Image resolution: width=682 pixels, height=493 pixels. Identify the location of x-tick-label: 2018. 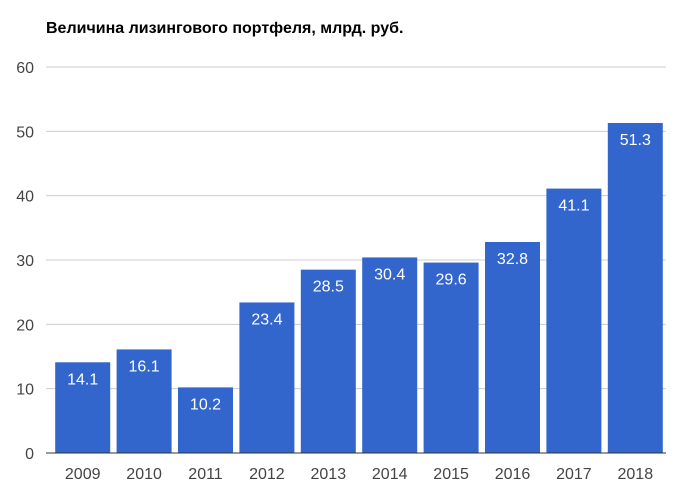
(636, 474).